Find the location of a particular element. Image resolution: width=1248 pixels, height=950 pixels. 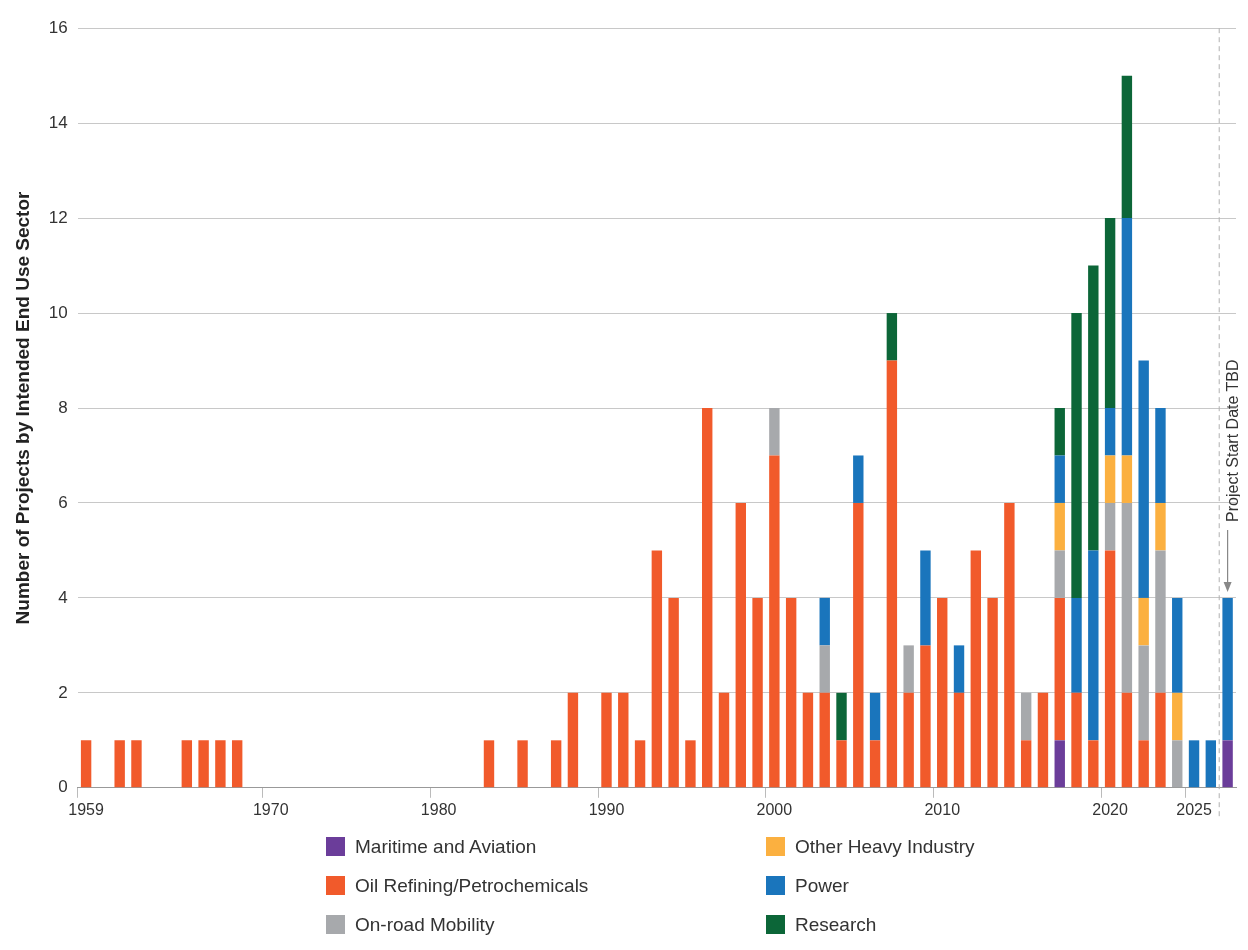

x-tick-label: 1959 is located at coordinates (86, 809).